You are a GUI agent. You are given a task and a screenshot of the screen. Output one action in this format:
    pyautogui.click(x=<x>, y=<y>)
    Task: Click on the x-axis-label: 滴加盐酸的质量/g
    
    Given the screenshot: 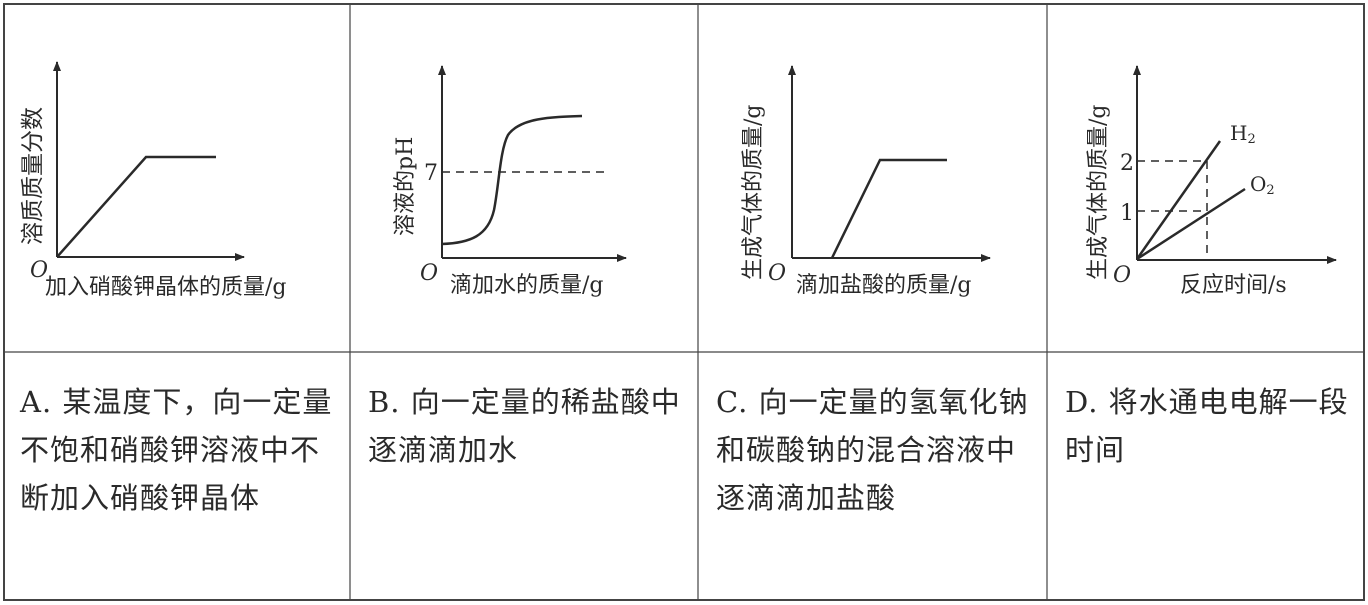 What is the action you would take?
    pyautogui.click(x=884, y=285)
    